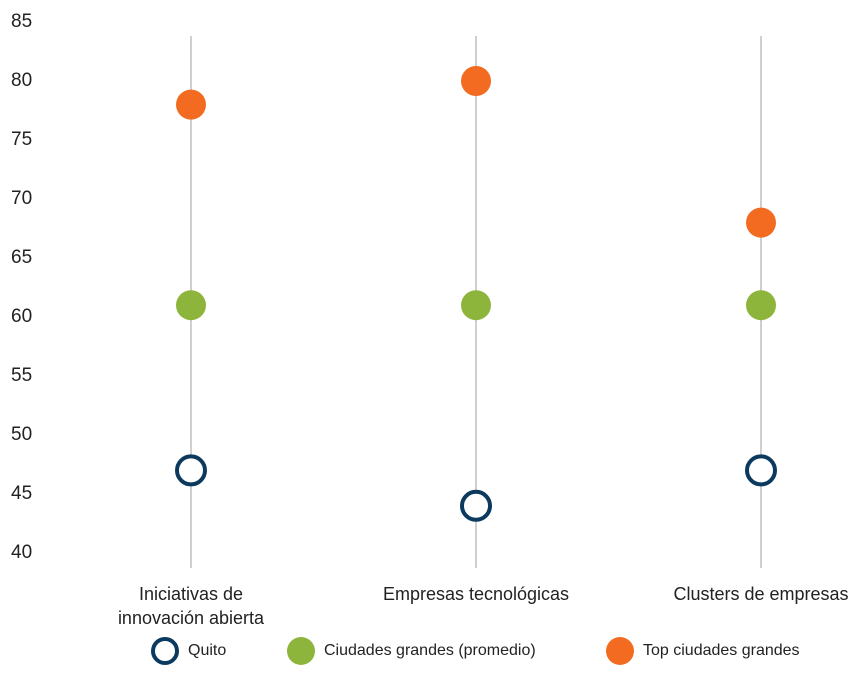 This screenshot has height=693, width=867. I want to click on x-category-label-line: Iniciativas de, so click(191, 594).